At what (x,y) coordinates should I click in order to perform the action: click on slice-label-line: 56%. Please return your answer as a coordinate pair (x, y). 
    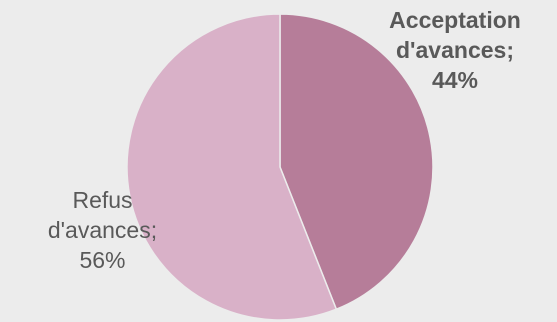
    Looking at the image, I should click on (102, 260).